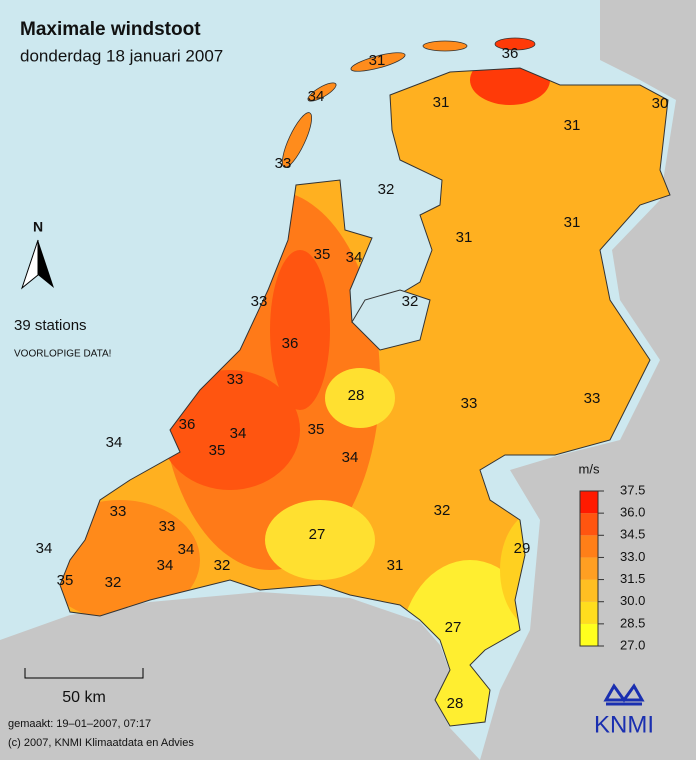  Describe the element at coordinates (84, 673) in the screenshot. I see `scale-bar` at that location.